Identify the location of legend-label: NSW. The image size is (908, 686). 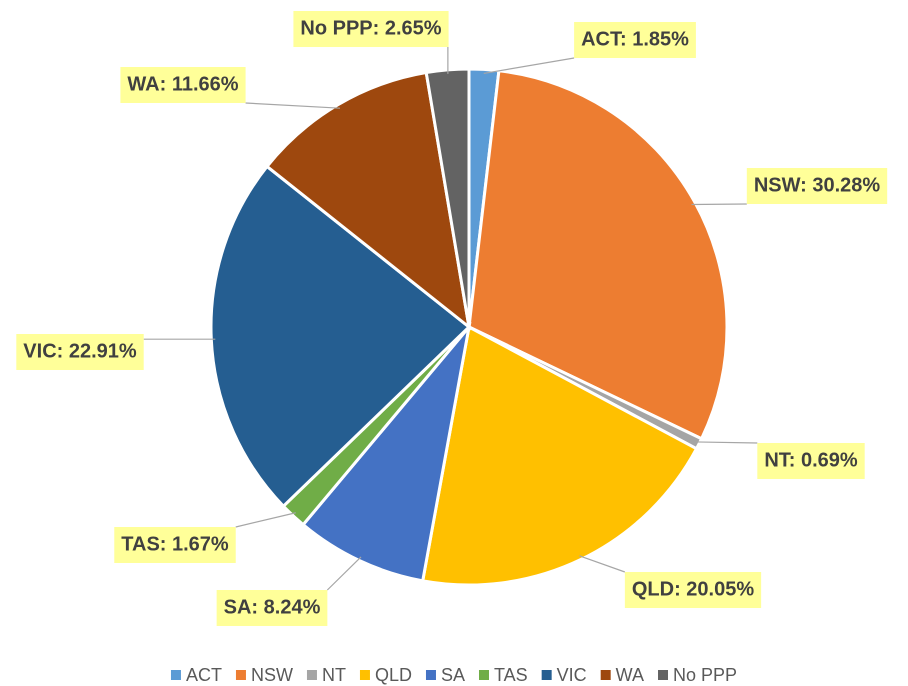
(272, 675).